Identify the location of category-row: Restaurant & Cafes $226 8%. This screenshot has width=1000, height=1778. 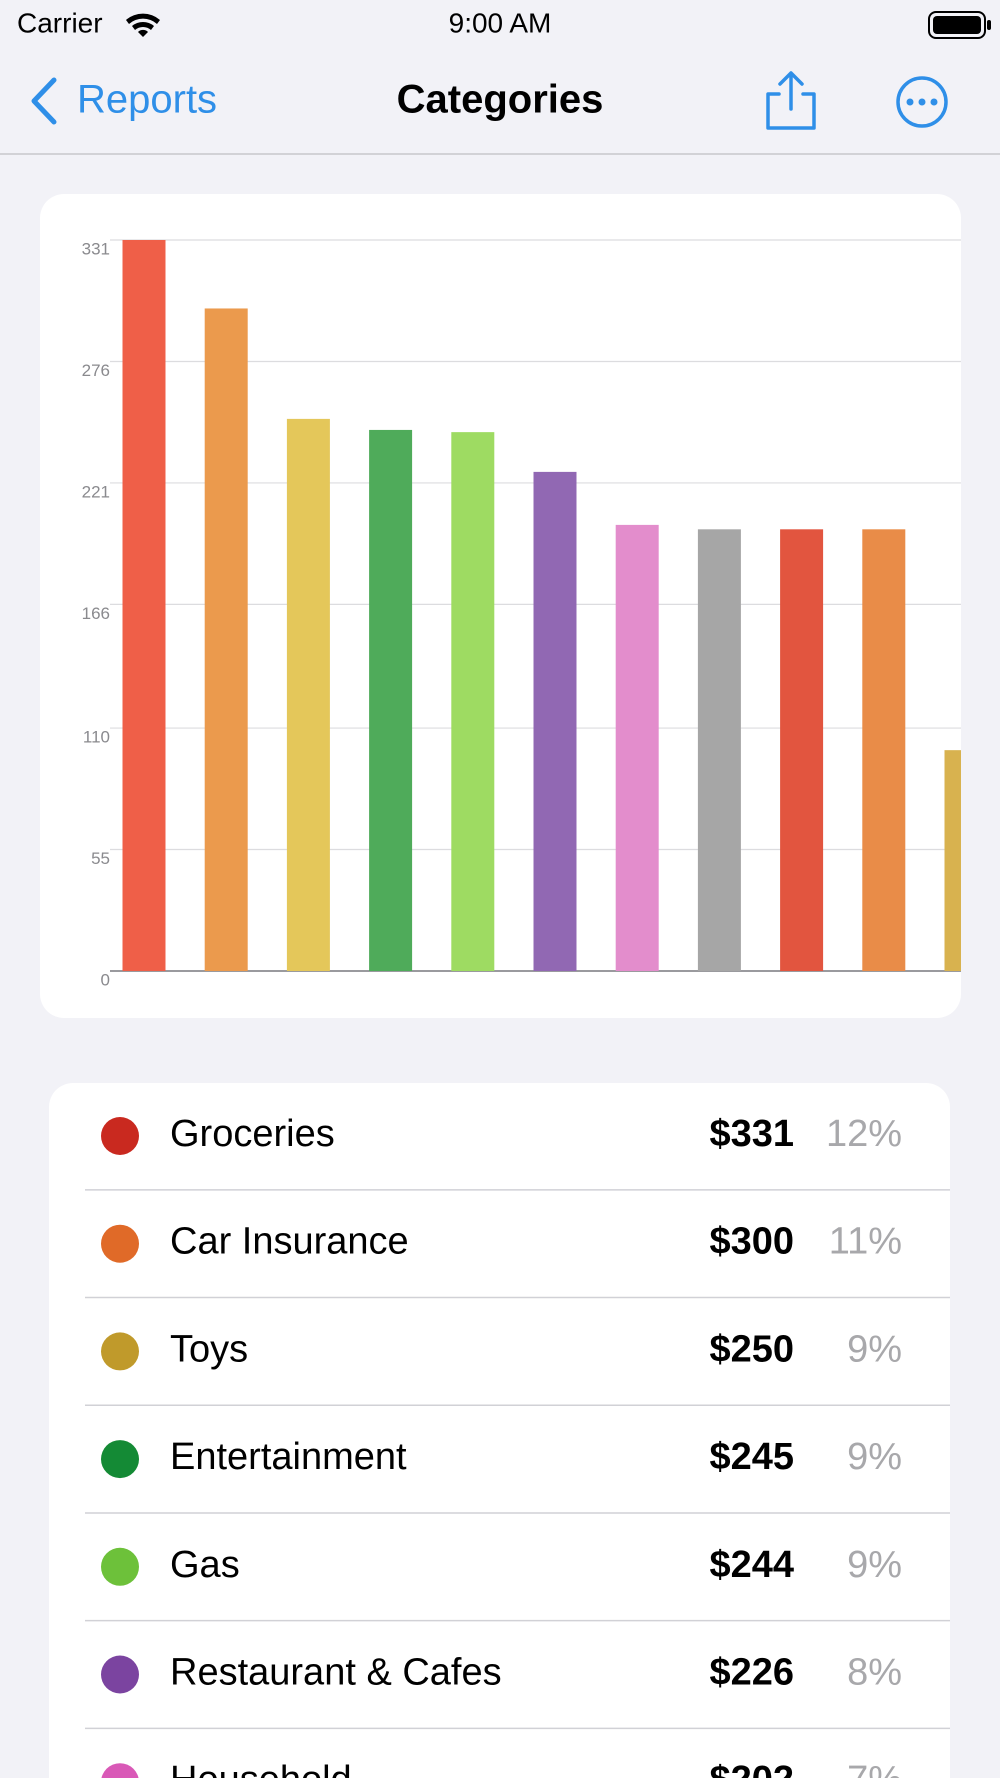
(501, 1673).